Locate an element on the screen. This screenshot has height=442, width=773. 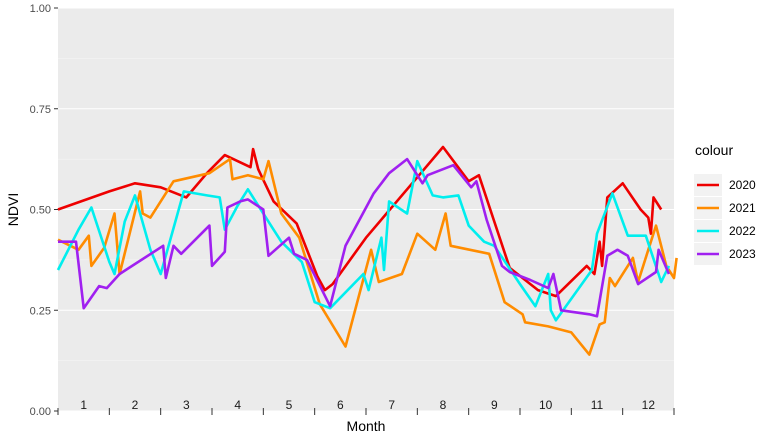
month-label: 8 is located at coordinates (443, 405).